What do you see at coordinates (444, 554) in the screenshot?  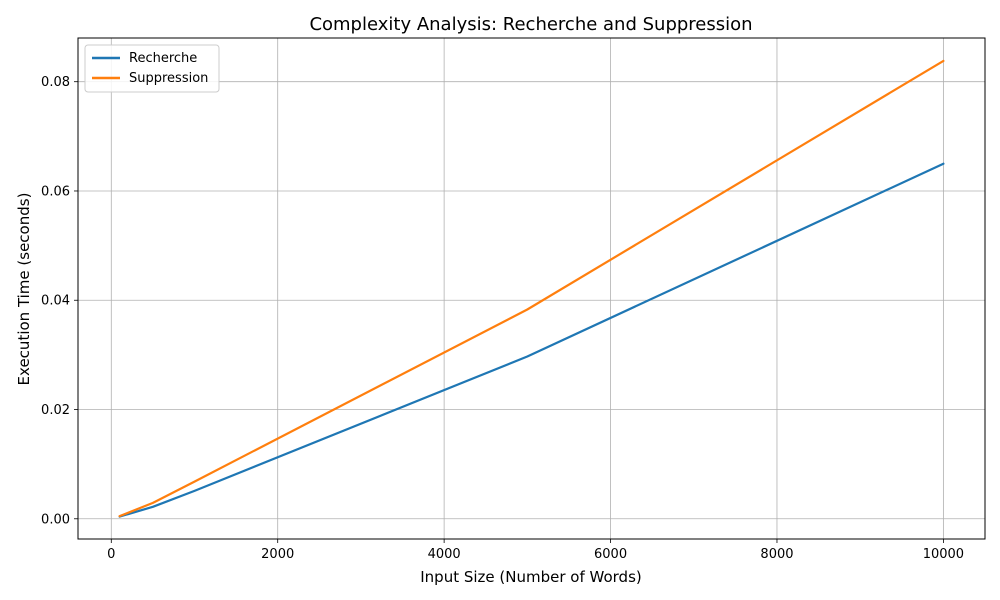 I see `x-tick-label: 4000` at bounding box center [444, 554].